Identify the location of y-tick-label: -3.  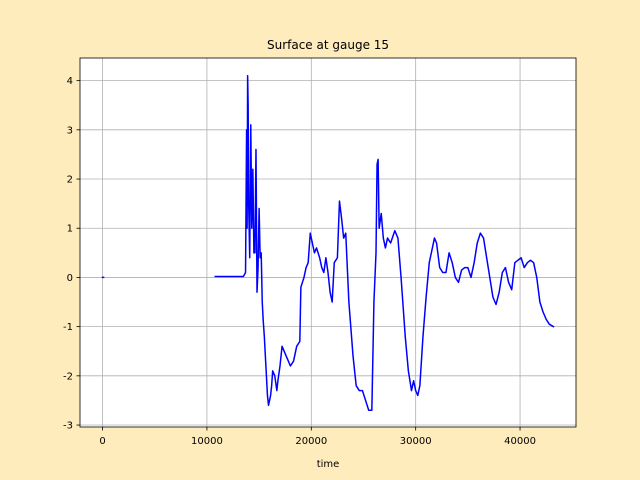
(68, 426).